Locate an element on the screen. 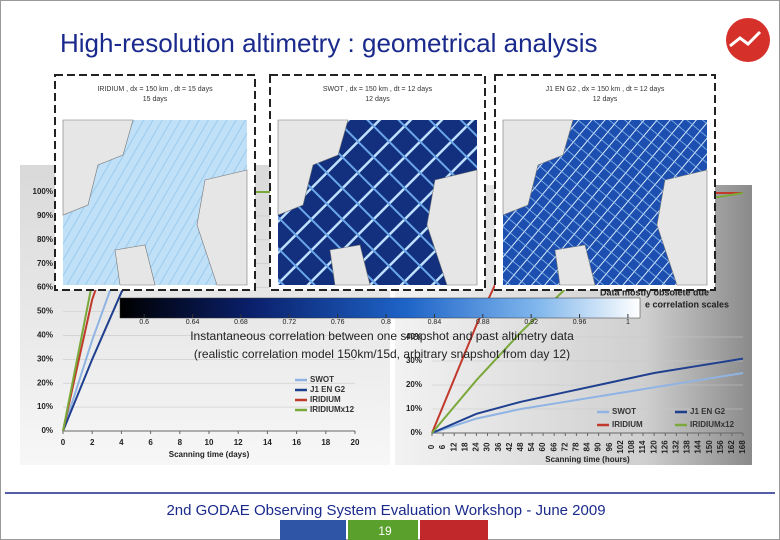  x-tick-label: 24 is located at coordinates (476, 446).